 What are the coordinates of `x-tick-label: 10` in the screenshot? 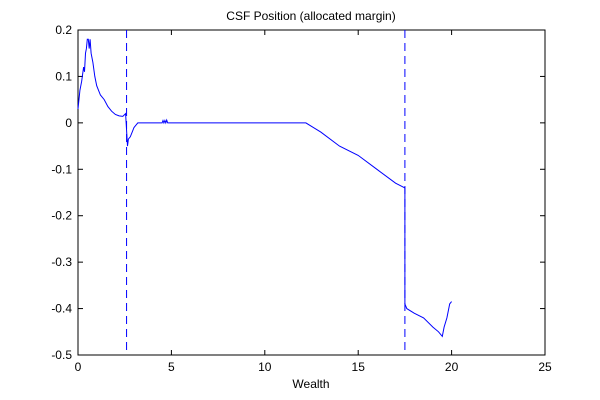 It's located at (265, 367).